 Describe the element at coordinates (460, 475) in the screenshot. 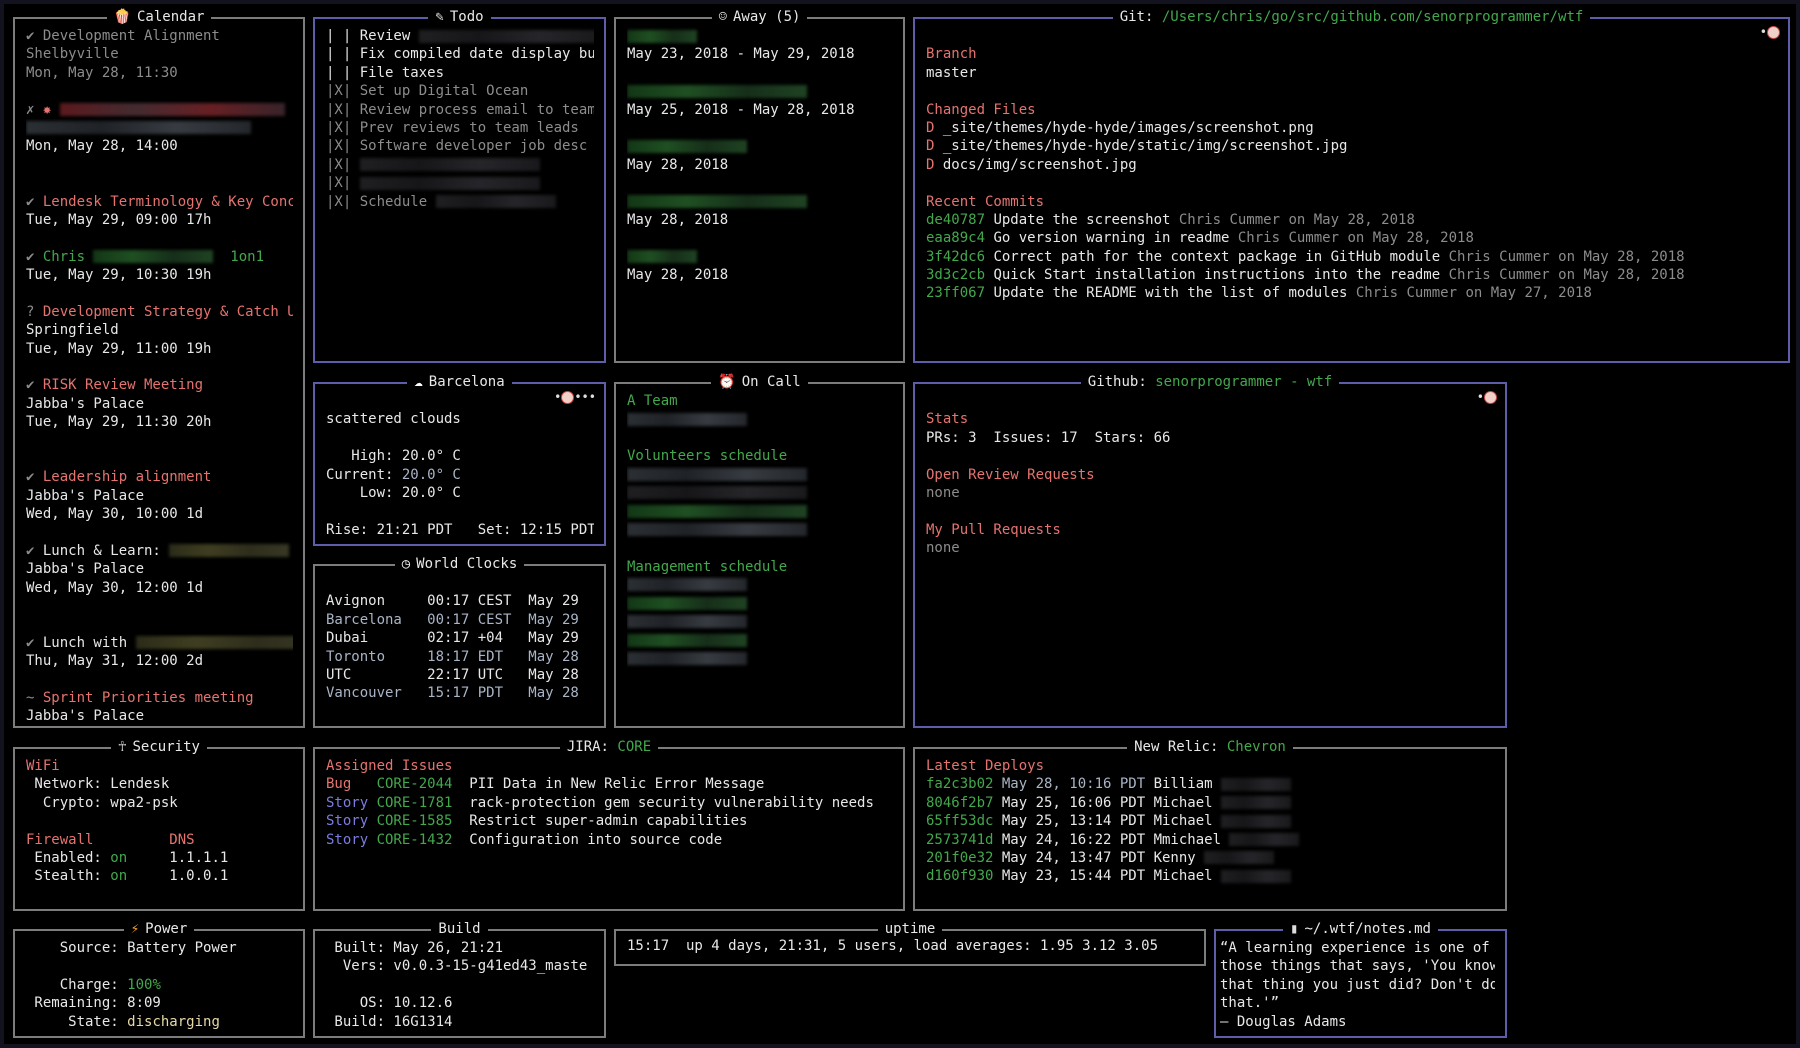

I see `weather-line: Current: 20.0° C` at that location.